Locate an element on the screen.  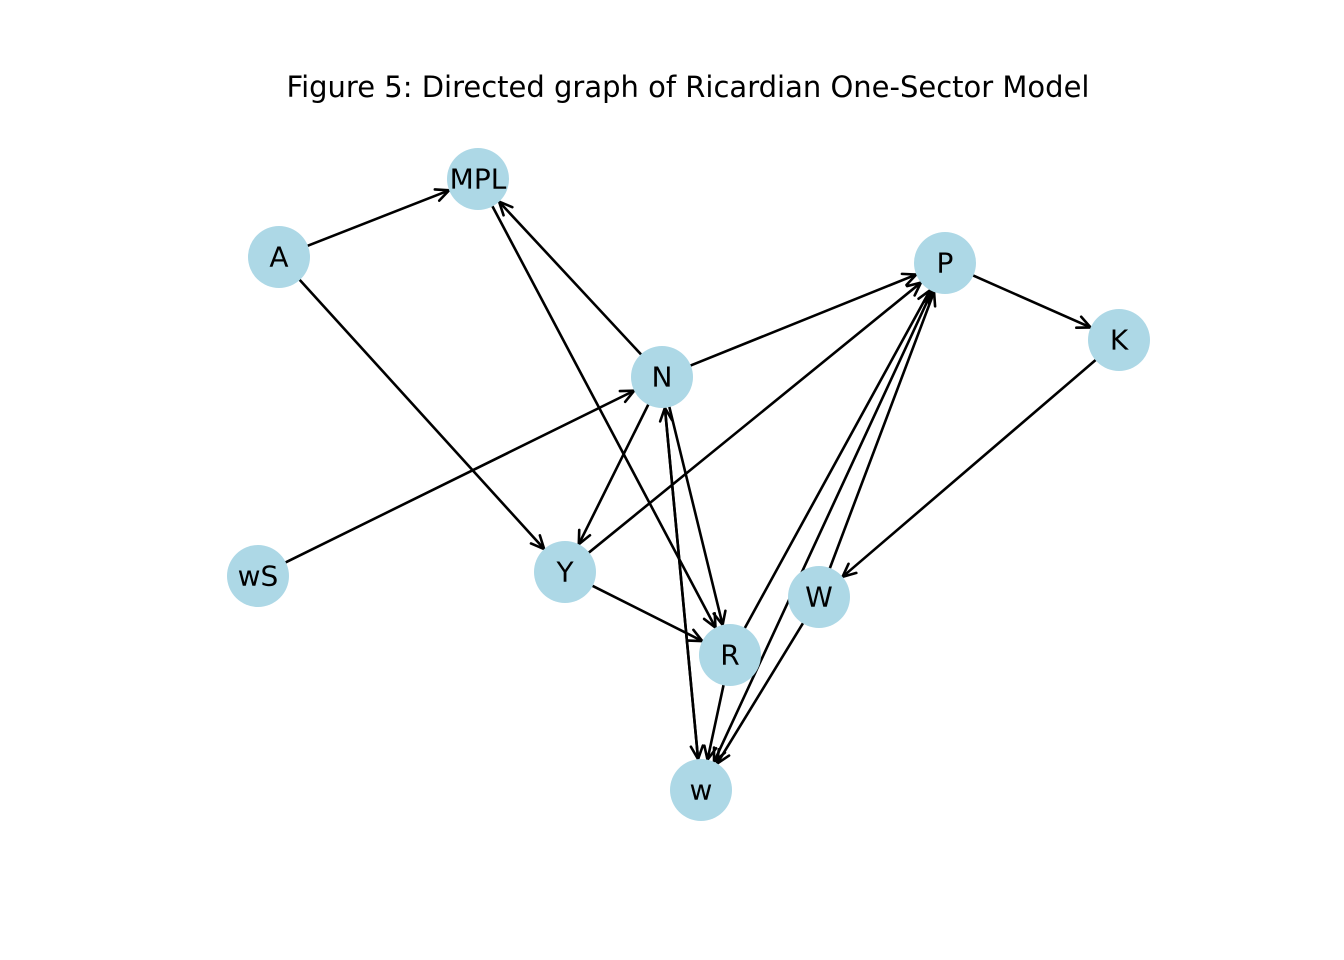
node-R: R is located at coordinates (730, 655).